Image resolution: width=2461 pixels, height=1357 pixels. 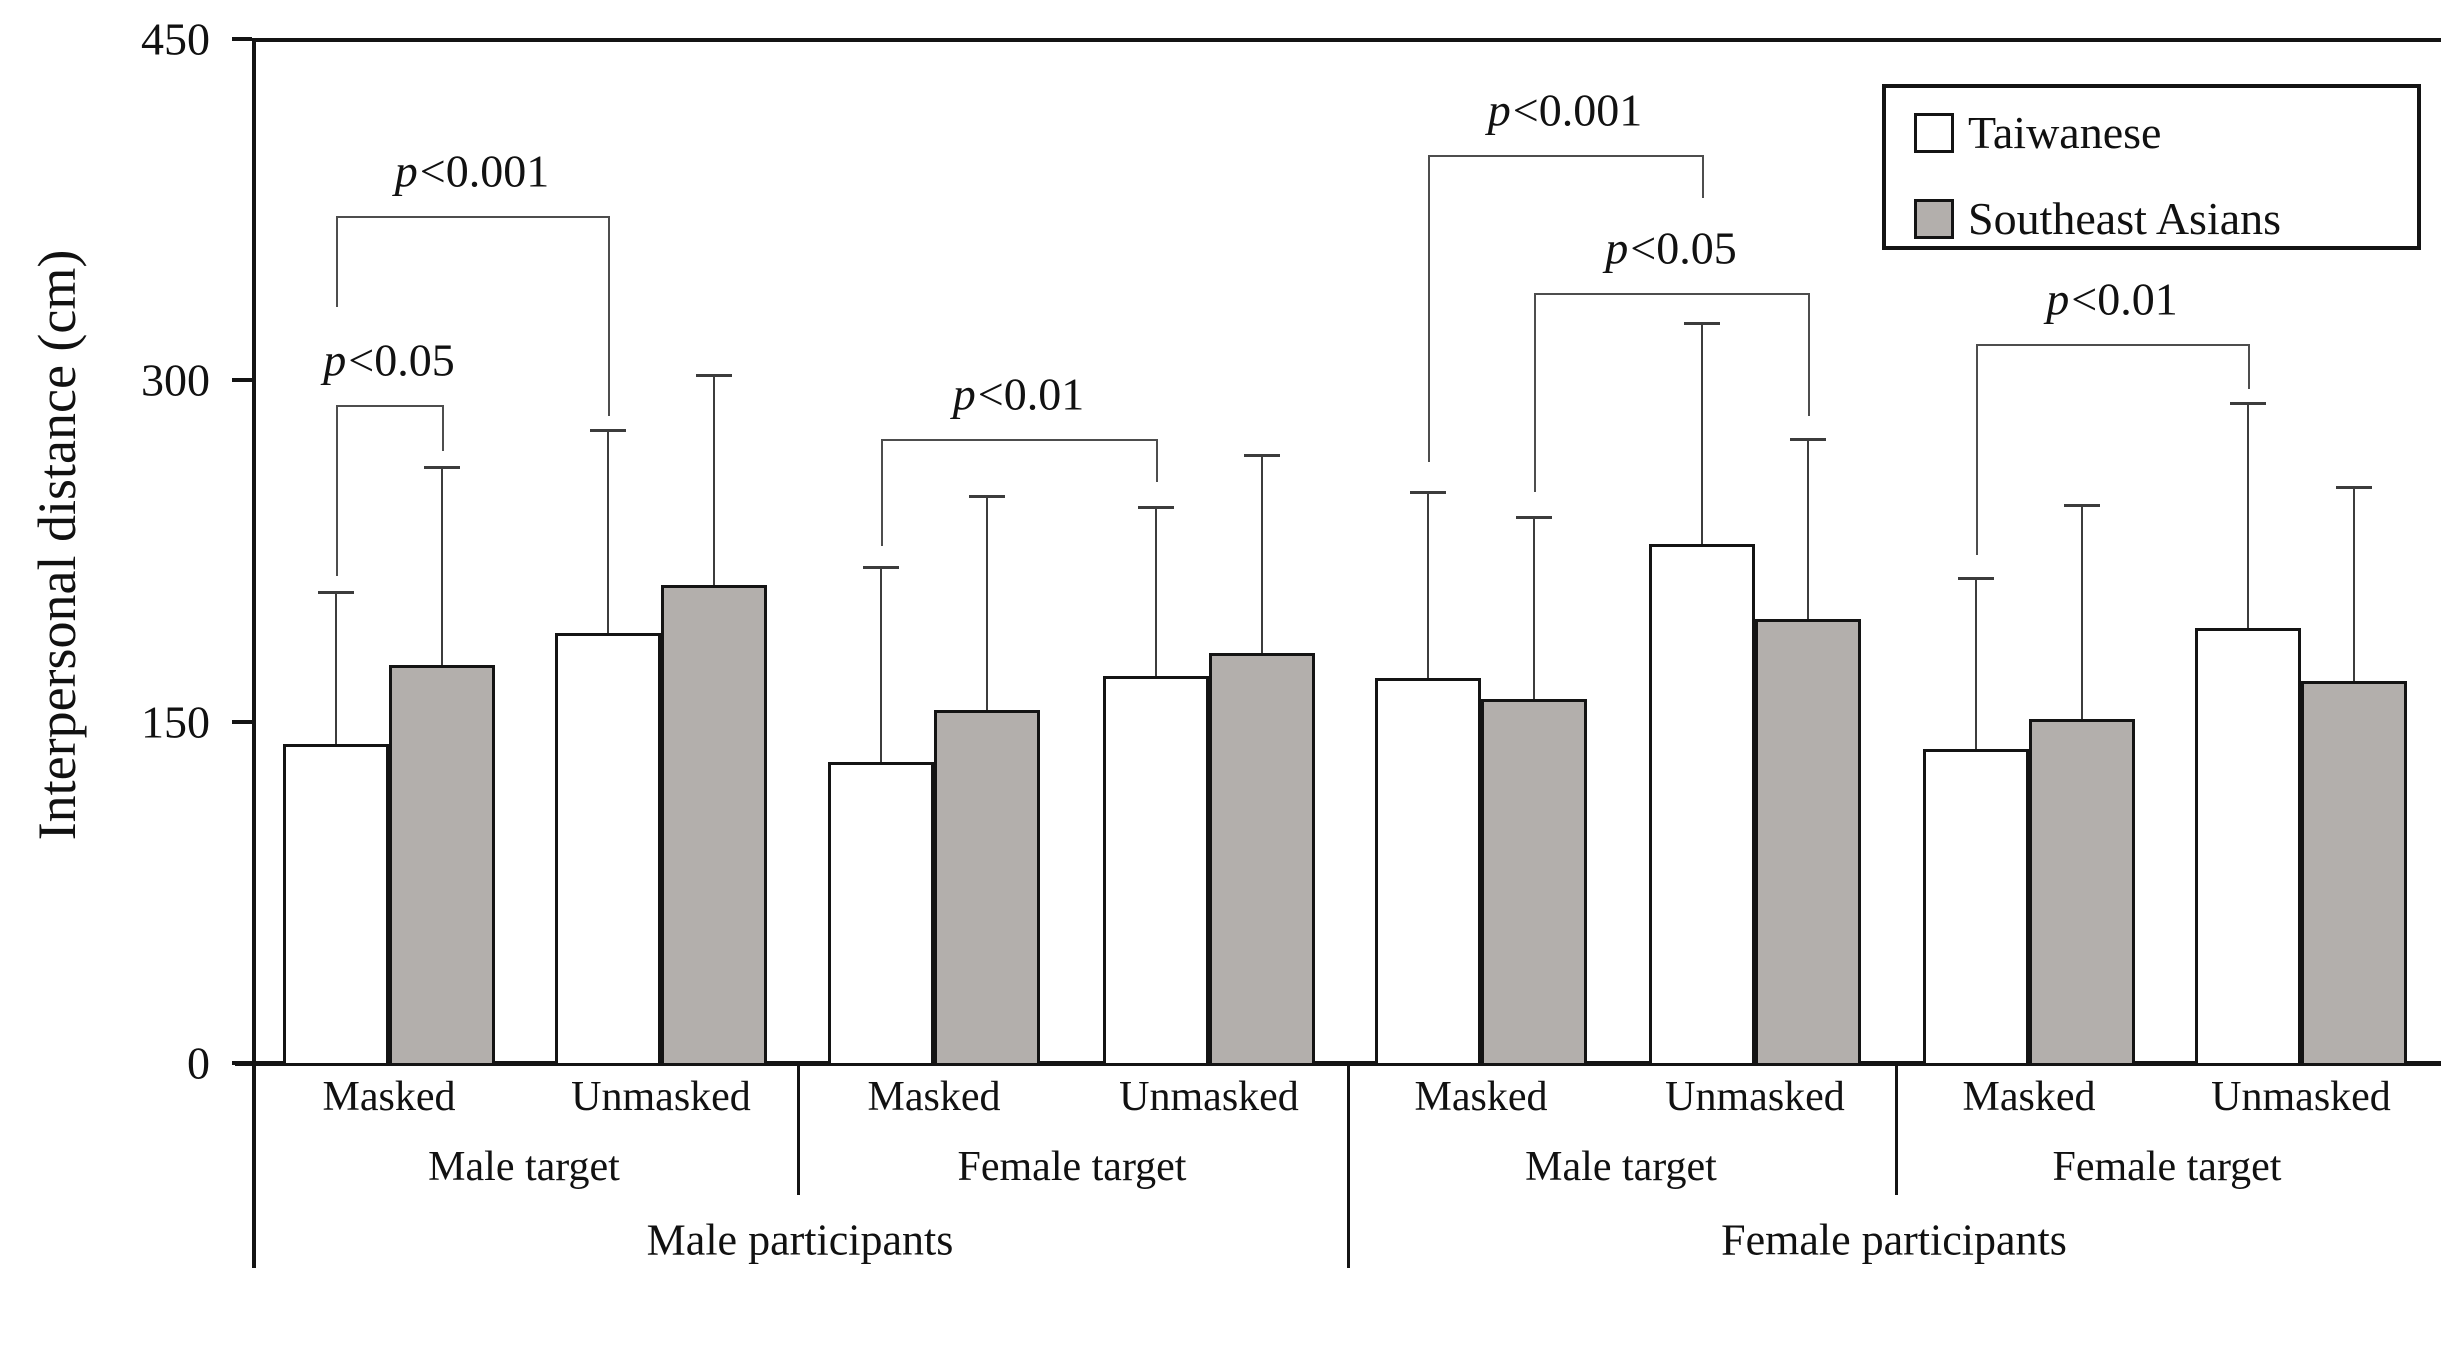 I want to click on y-axis-line, so click(x=254, y=653).